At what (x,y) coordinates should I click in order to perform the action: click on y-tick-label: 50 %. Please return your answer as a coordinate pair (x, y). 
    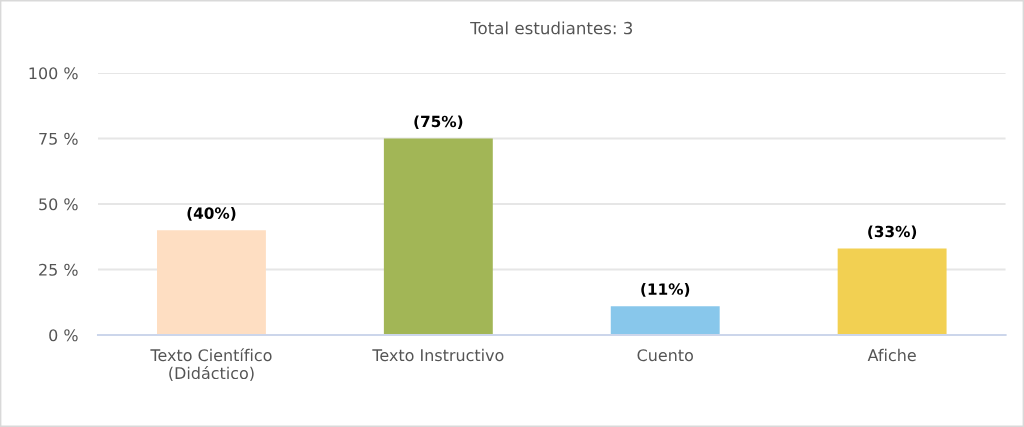
    Looking at the image, I should click on (58, 204).